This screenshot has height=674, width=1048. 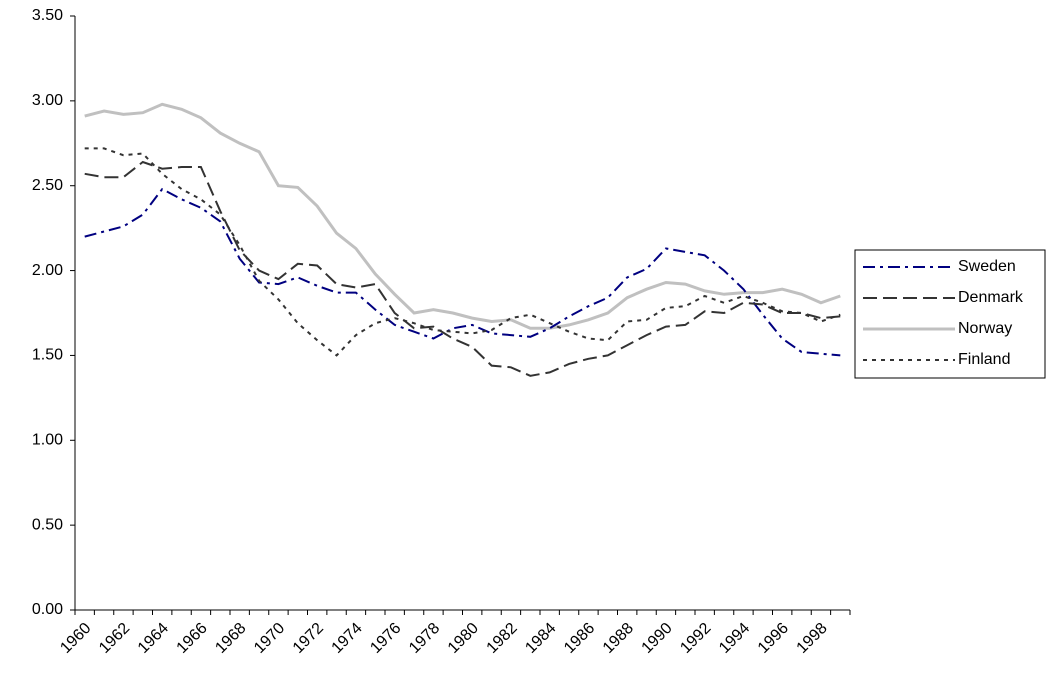 I want to click on x-tick-label: 1964, so click(x=153, y=638).